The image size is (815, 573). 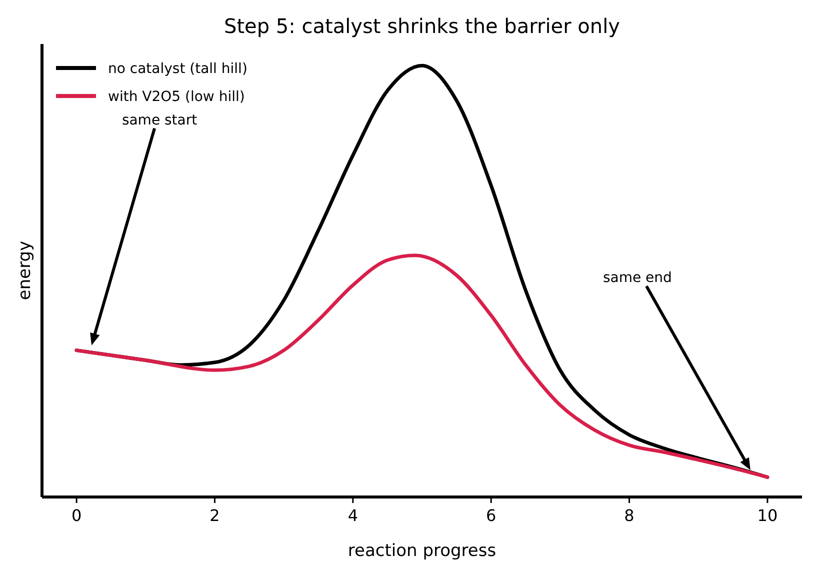 What do you see at coordinates (25, 270) in the screenshot?
I see `y-axis-title: energy` at bounding box center [25, 270].